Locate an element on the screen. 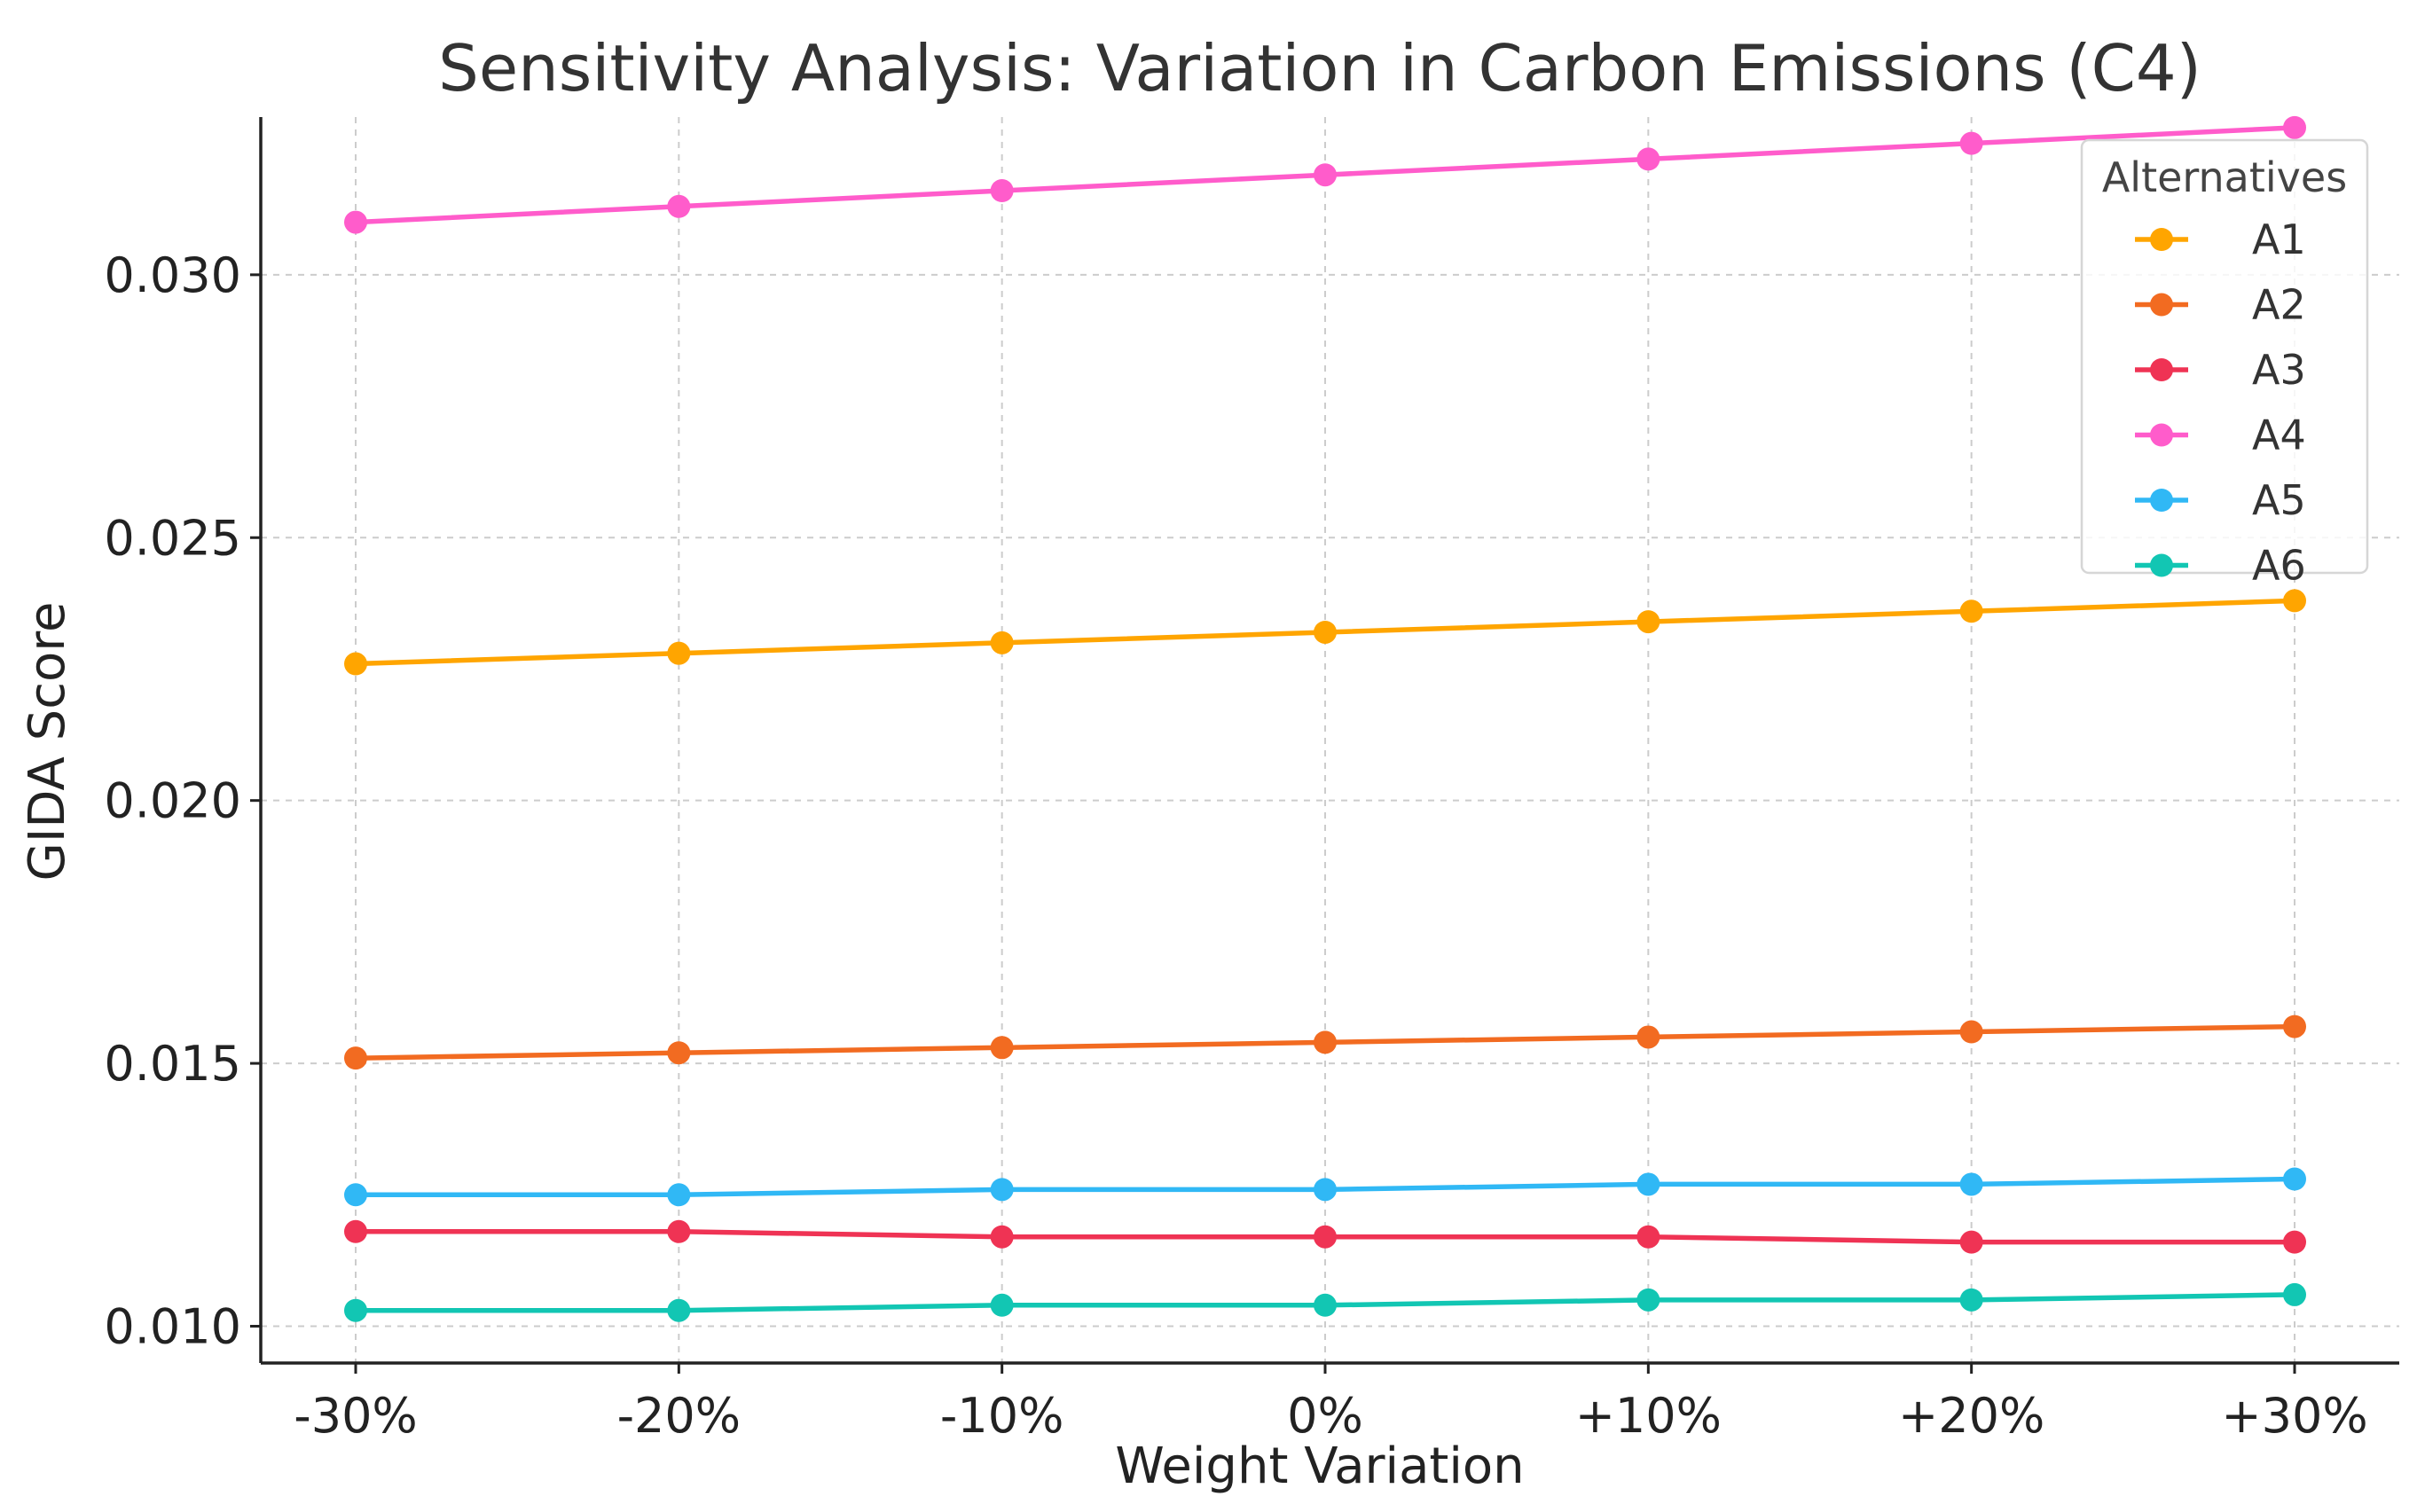  y-tick-label: 0.030 is located at coordinates (173, 275).